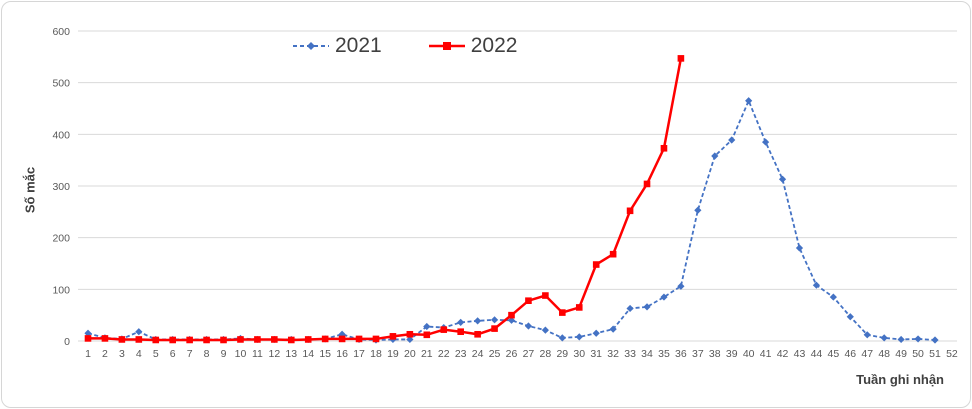  I want to click on svg-text: 45, so click(834, 354).